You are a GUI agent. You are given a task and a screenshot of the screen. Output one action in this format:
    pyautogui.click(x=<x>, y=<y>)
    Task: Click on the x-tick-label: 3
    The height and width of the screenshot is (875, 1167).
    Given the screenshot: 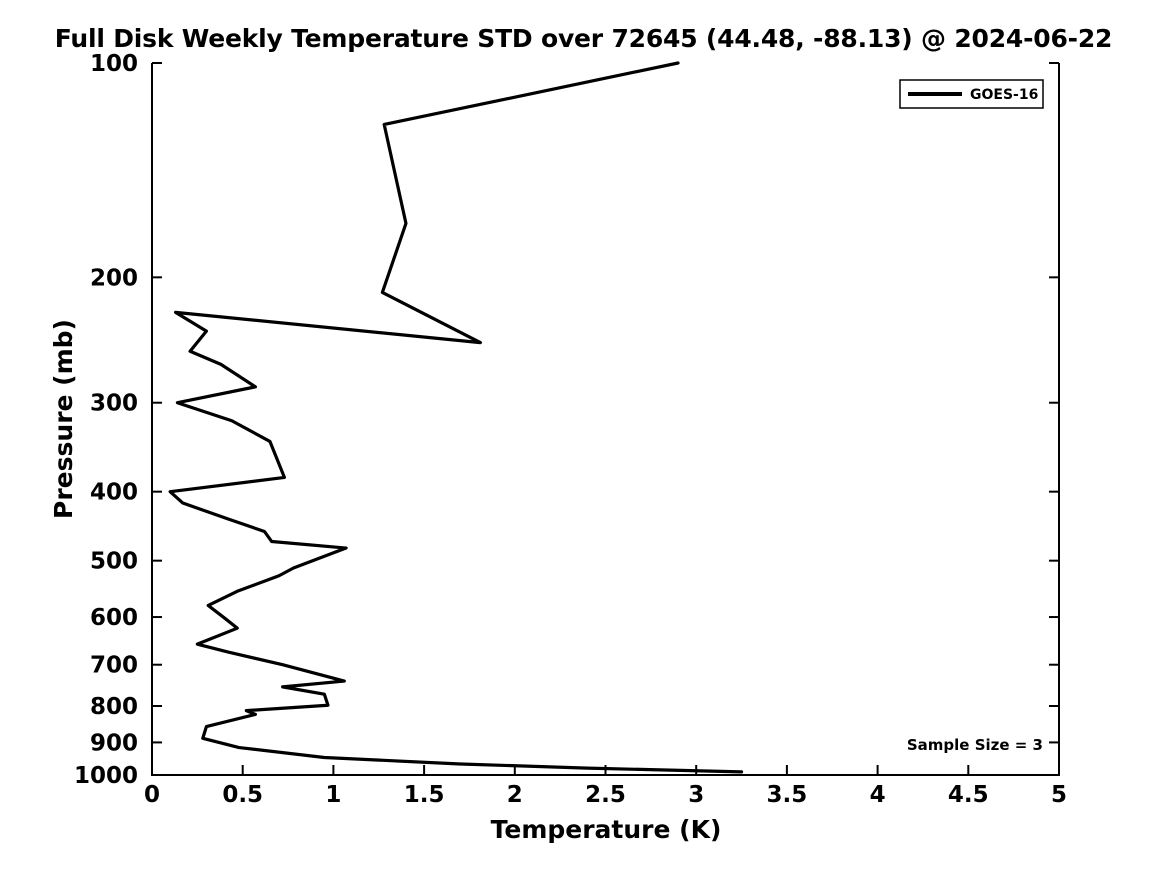 What is the action you would take?
    pyautogui.click(x=696, y=795)
    